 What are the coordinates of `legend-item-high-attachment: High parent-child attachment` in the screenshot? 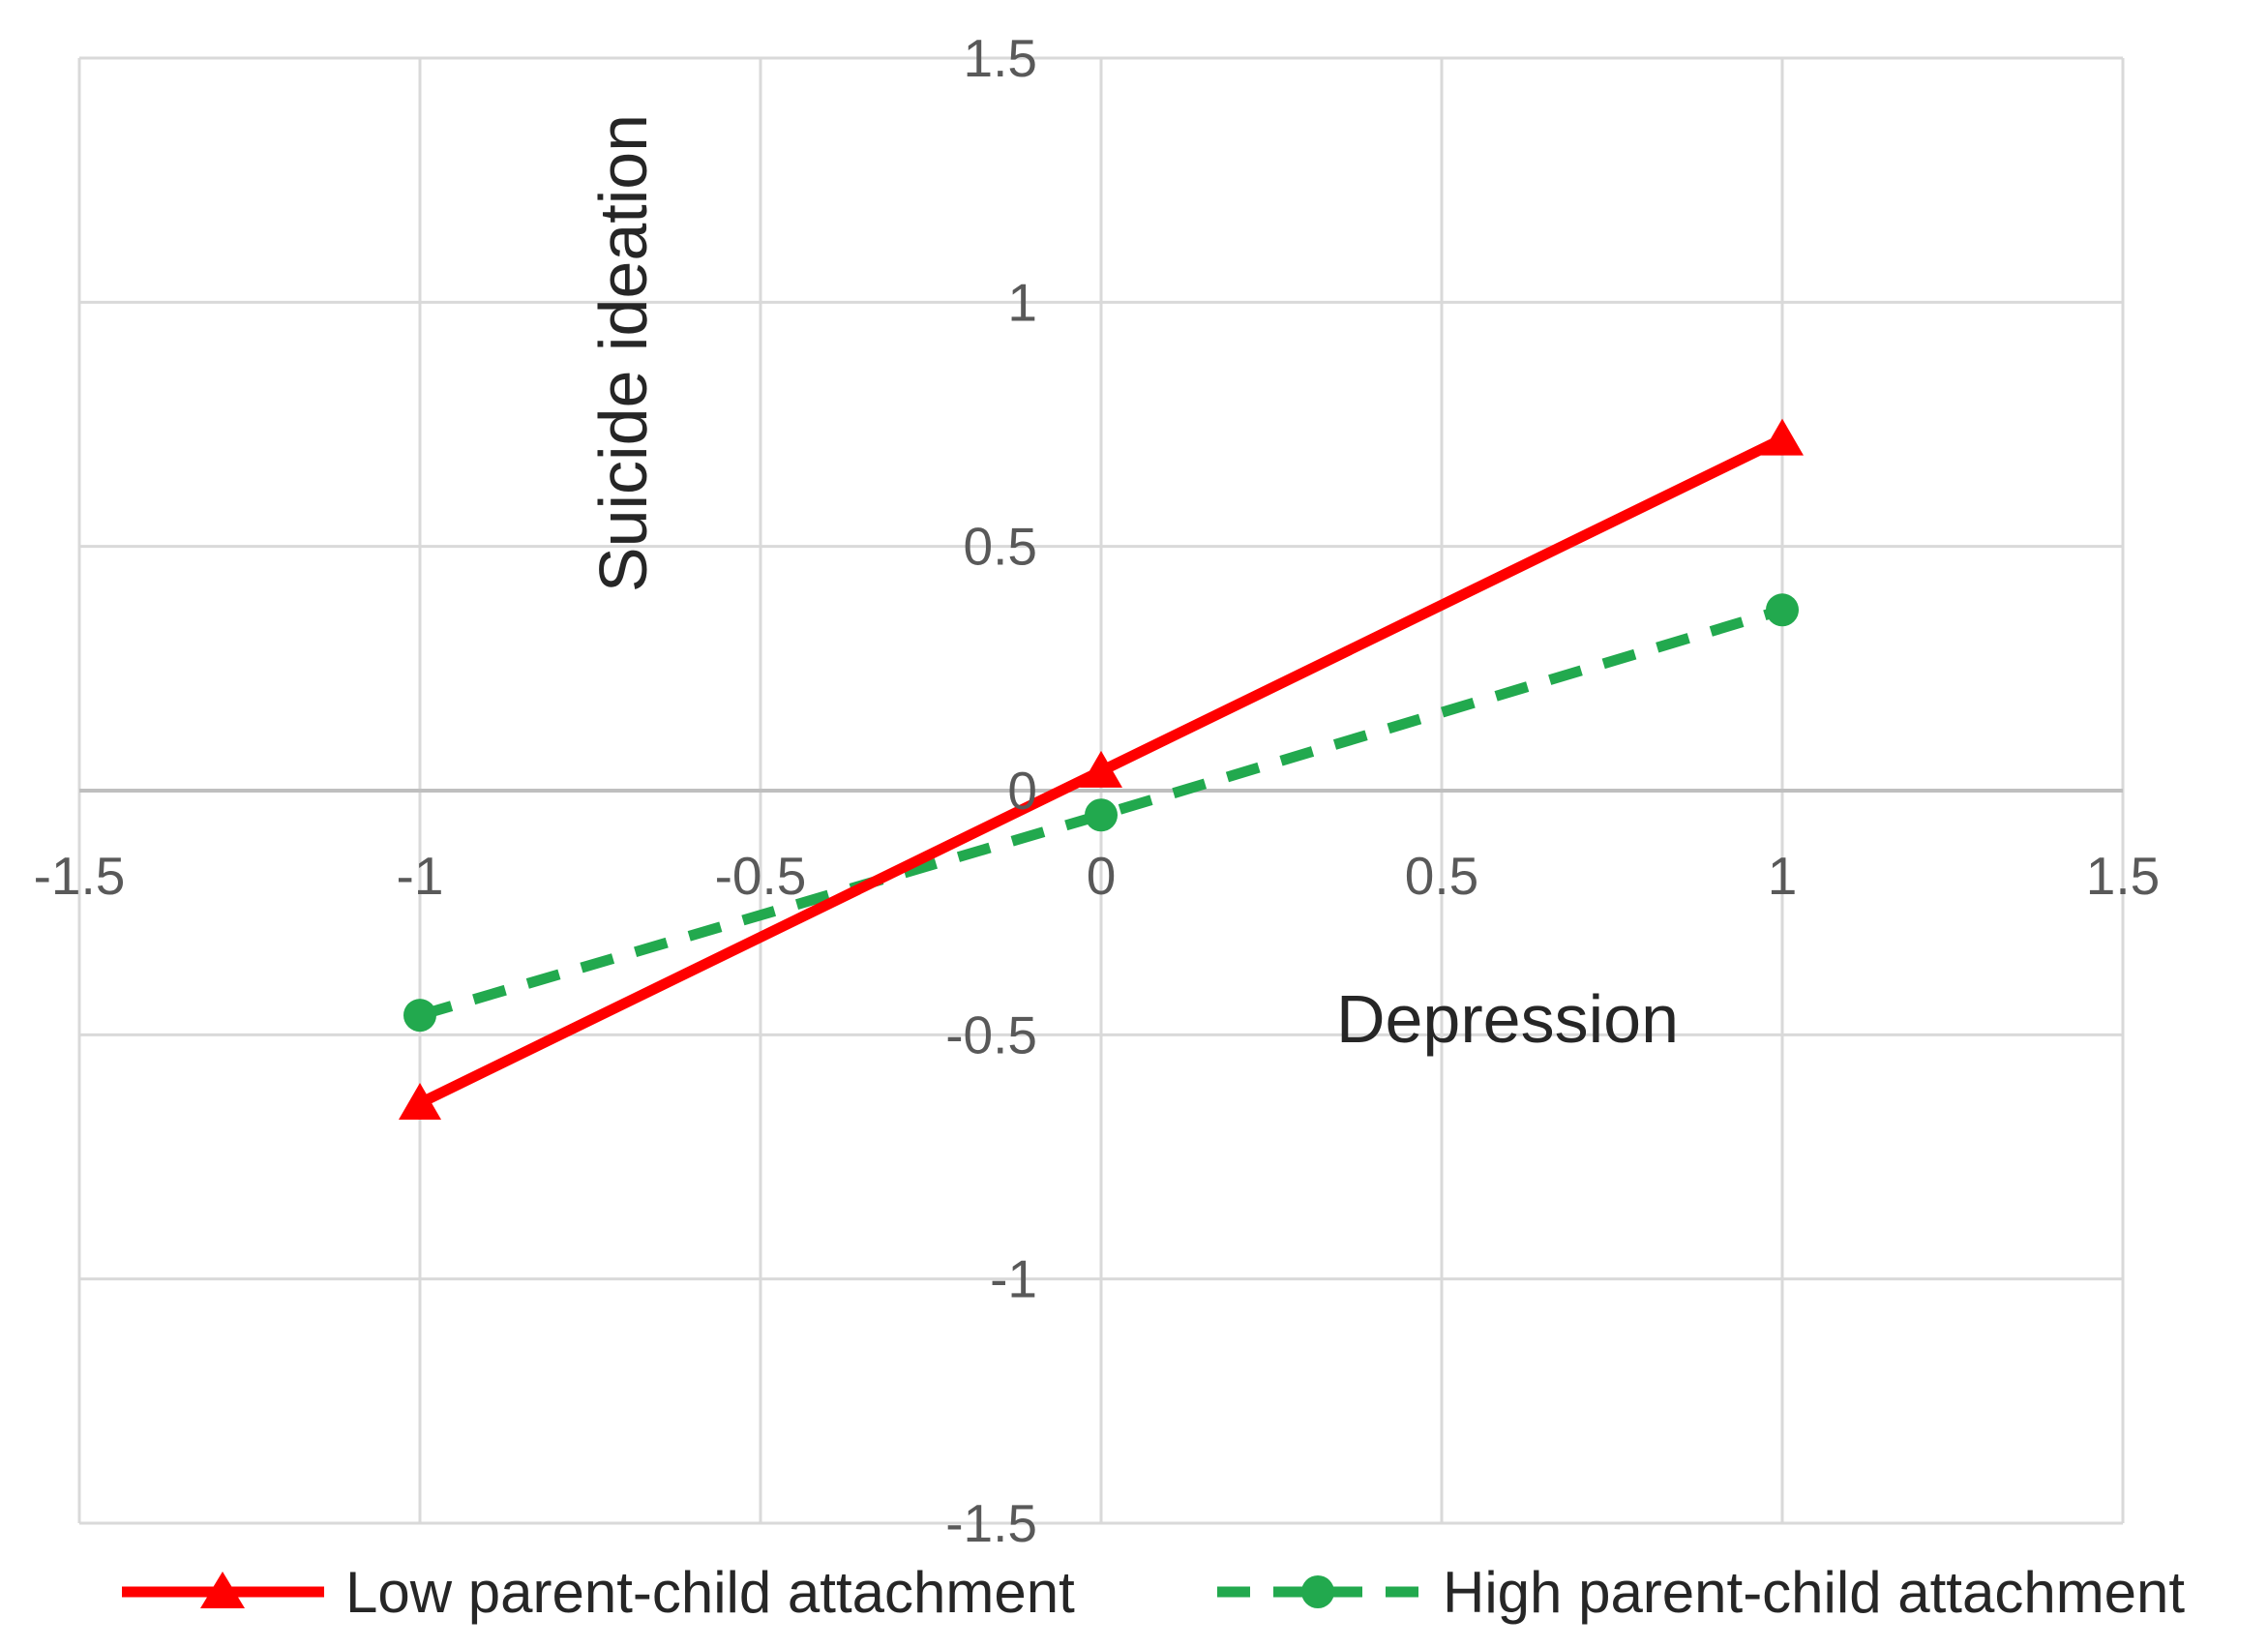 It's located at (1701, 1592).